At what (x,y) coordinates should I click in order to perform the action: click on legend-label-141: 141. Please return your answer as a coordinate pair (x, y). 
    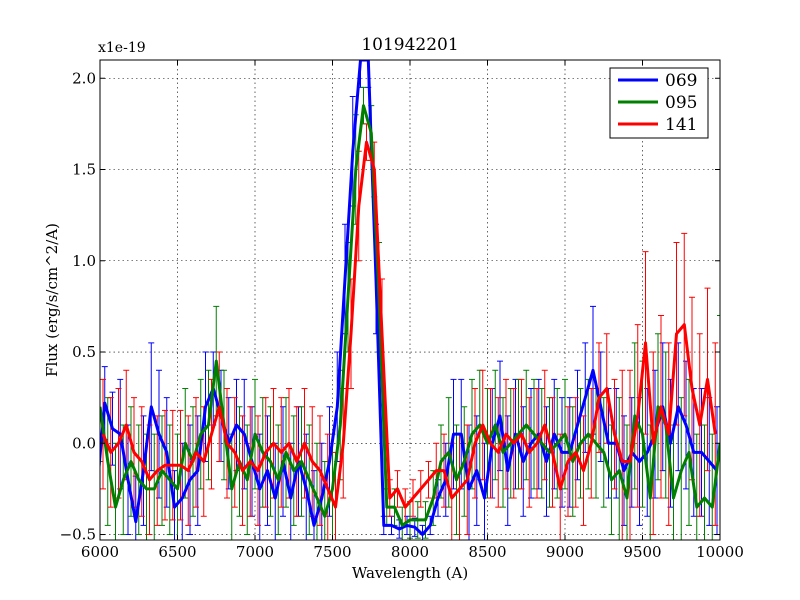
    Looking at the image, I should click on (681, 125).